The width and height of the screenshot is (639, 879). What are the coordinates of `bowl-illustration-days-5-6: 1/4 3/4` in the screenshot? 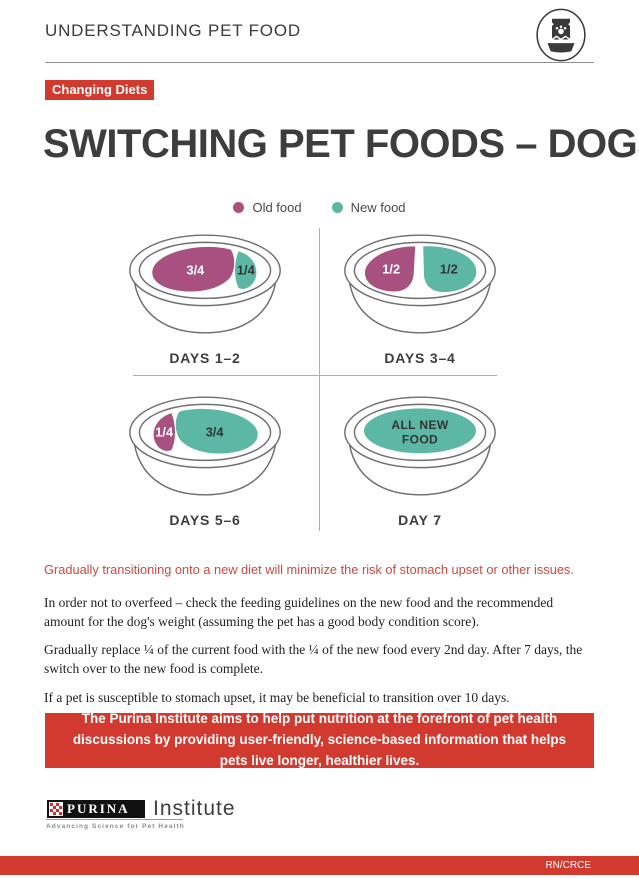 It's located at (205, 446).